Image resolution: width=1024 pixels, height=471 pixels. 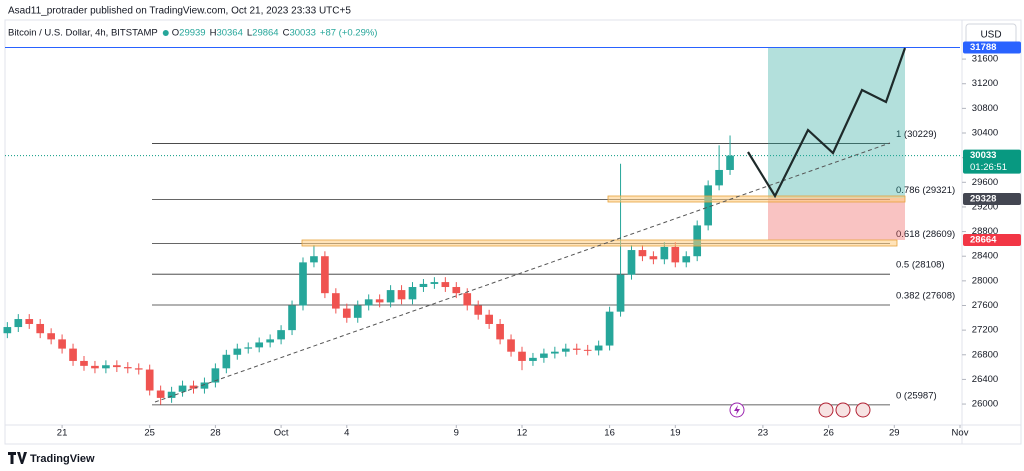 What do you see at coordinates (763, 433) in the screenshot?
I see `x-tick-label: 23` at bounding box center [763, 433].